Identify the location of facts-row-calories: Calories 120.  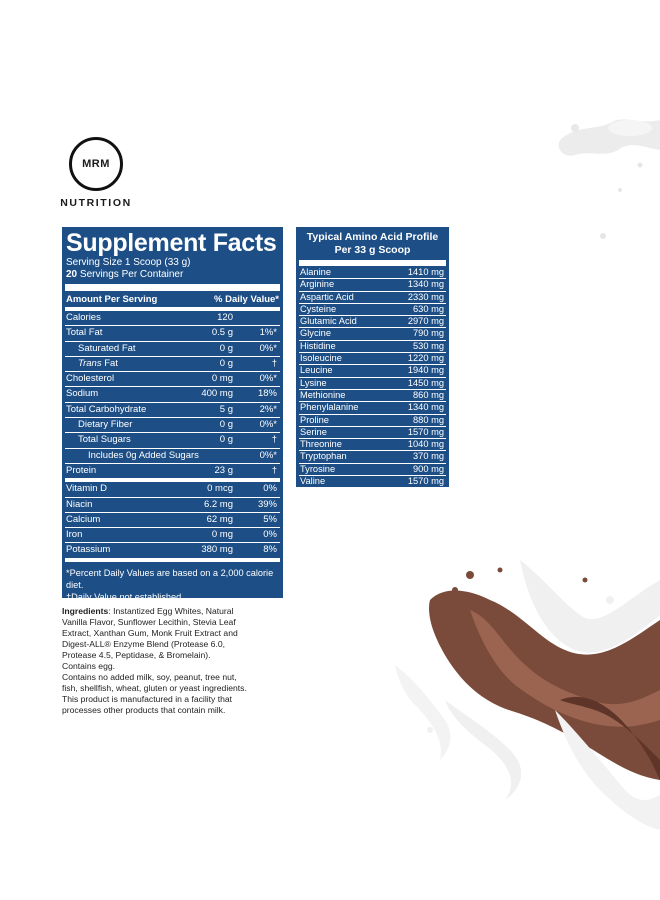
(172, 319).